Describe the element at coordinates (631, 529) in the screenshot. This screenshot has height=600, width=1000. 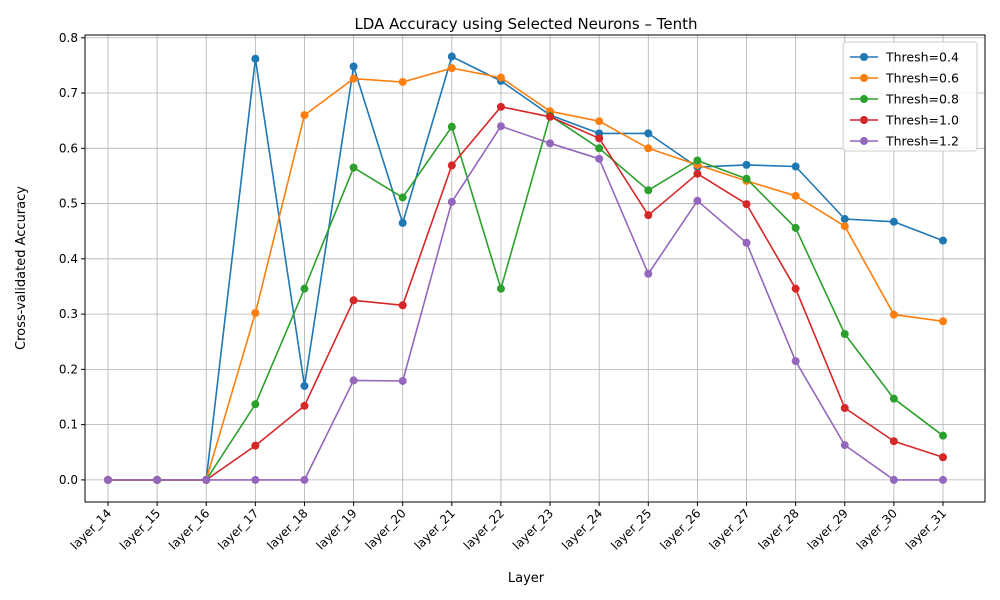
I see `x-tick-label: layer_25` at that location.